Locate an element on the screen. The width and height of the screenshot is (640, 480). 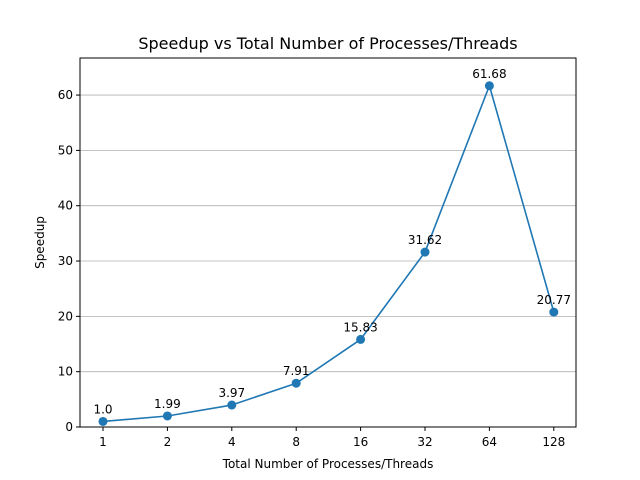
y-tick-label: 0 is located at coordinates (69, 427).